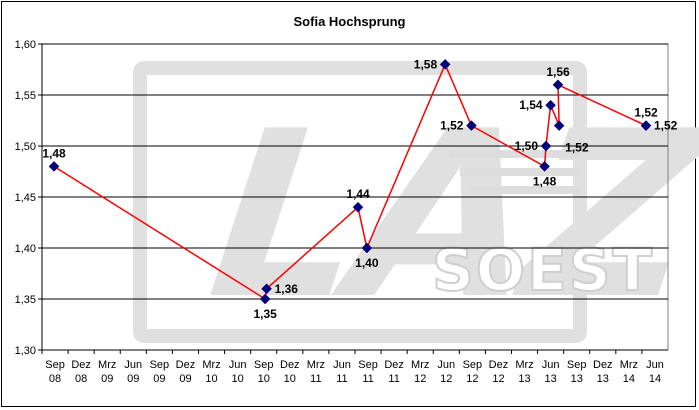 Image resolution: width=699 pixels, height=410 pixels. What do you see at coordinates (367, 263) in the screenshot?
I see `data-label: 1,40` at bounding box center [367, 263].